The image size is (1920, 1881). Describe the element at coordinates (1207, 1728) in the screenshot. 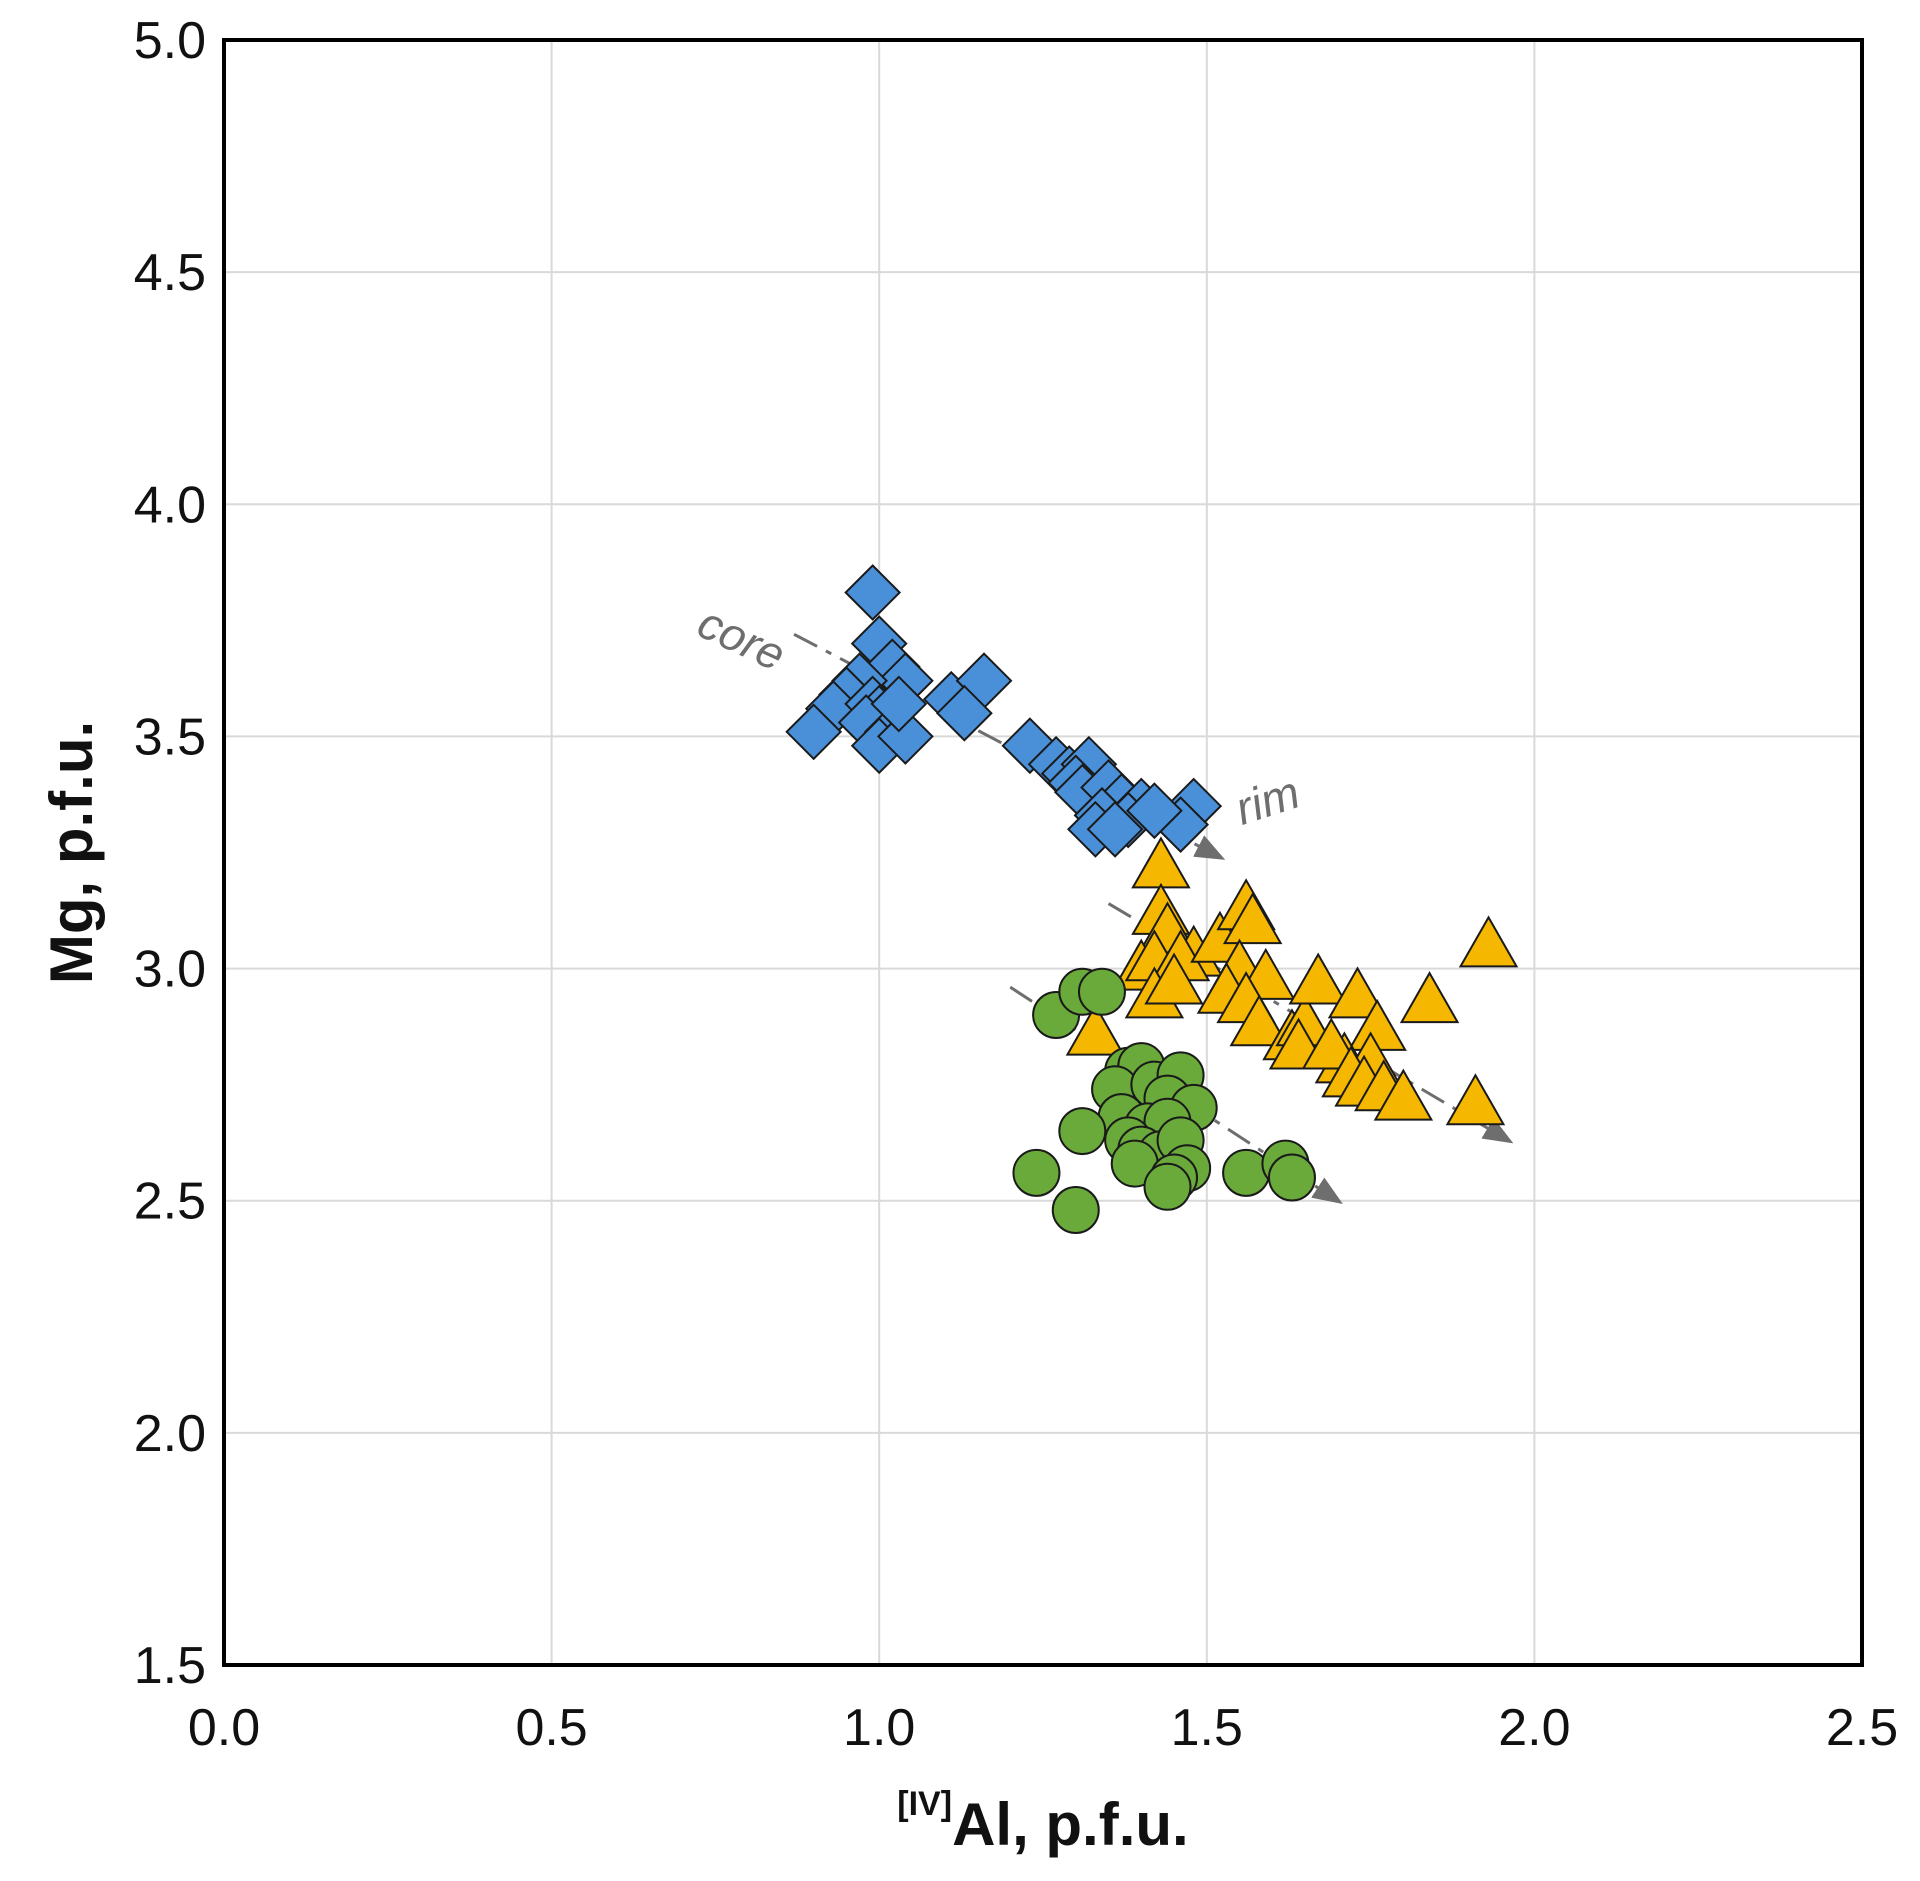

I see `x-tick-label: 1.5` at that location.